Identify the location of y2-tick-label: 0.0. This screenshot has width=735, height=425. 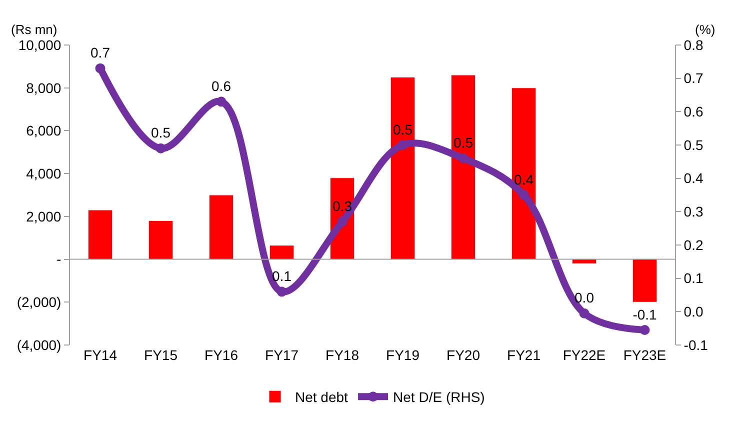
(694, 312).